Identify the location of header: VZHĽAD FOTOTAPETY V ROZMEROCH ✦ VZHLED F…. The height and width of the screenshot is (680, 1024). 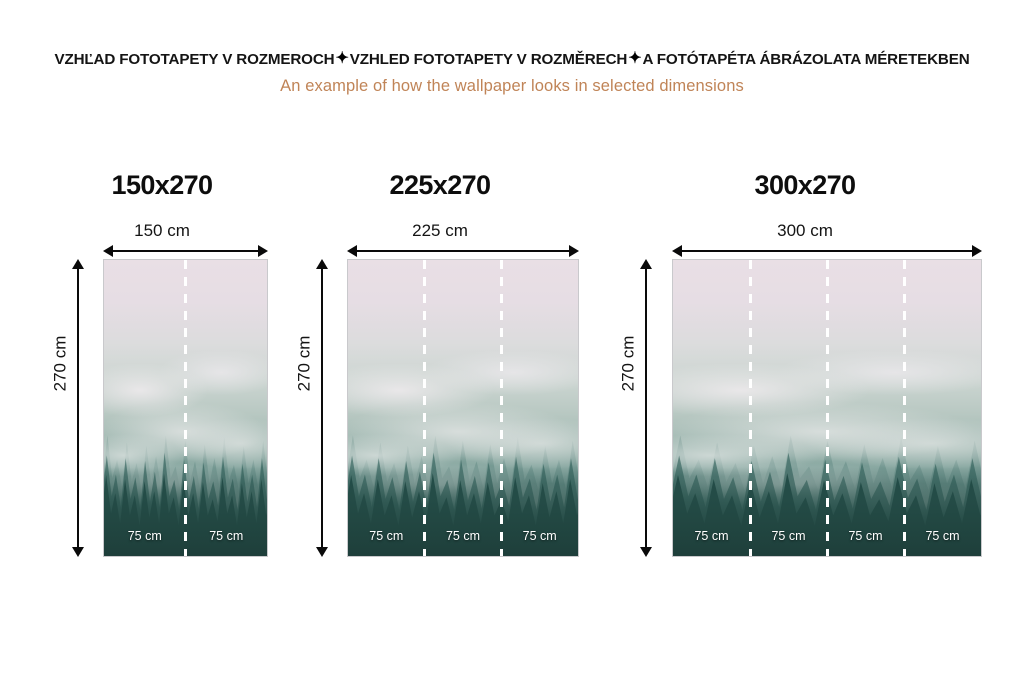
(512, 47).